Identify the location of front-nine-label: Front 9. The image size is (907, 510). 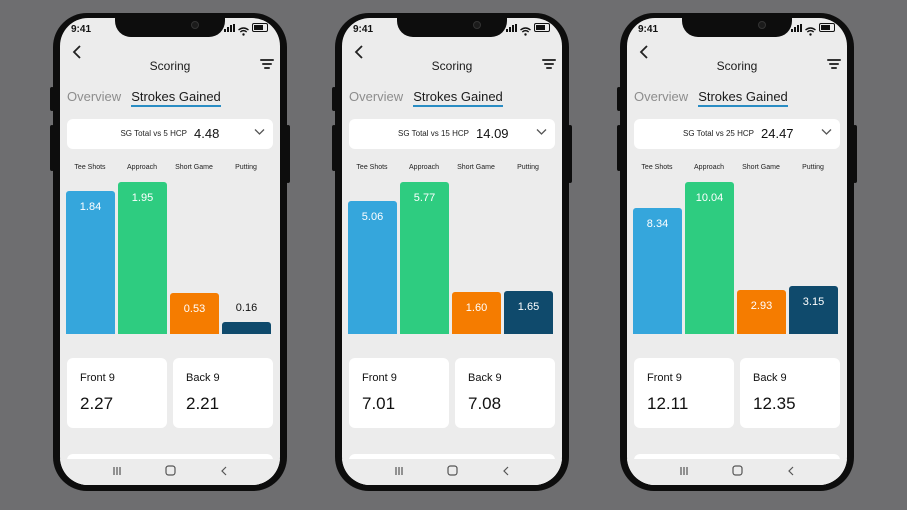
(664, 378).